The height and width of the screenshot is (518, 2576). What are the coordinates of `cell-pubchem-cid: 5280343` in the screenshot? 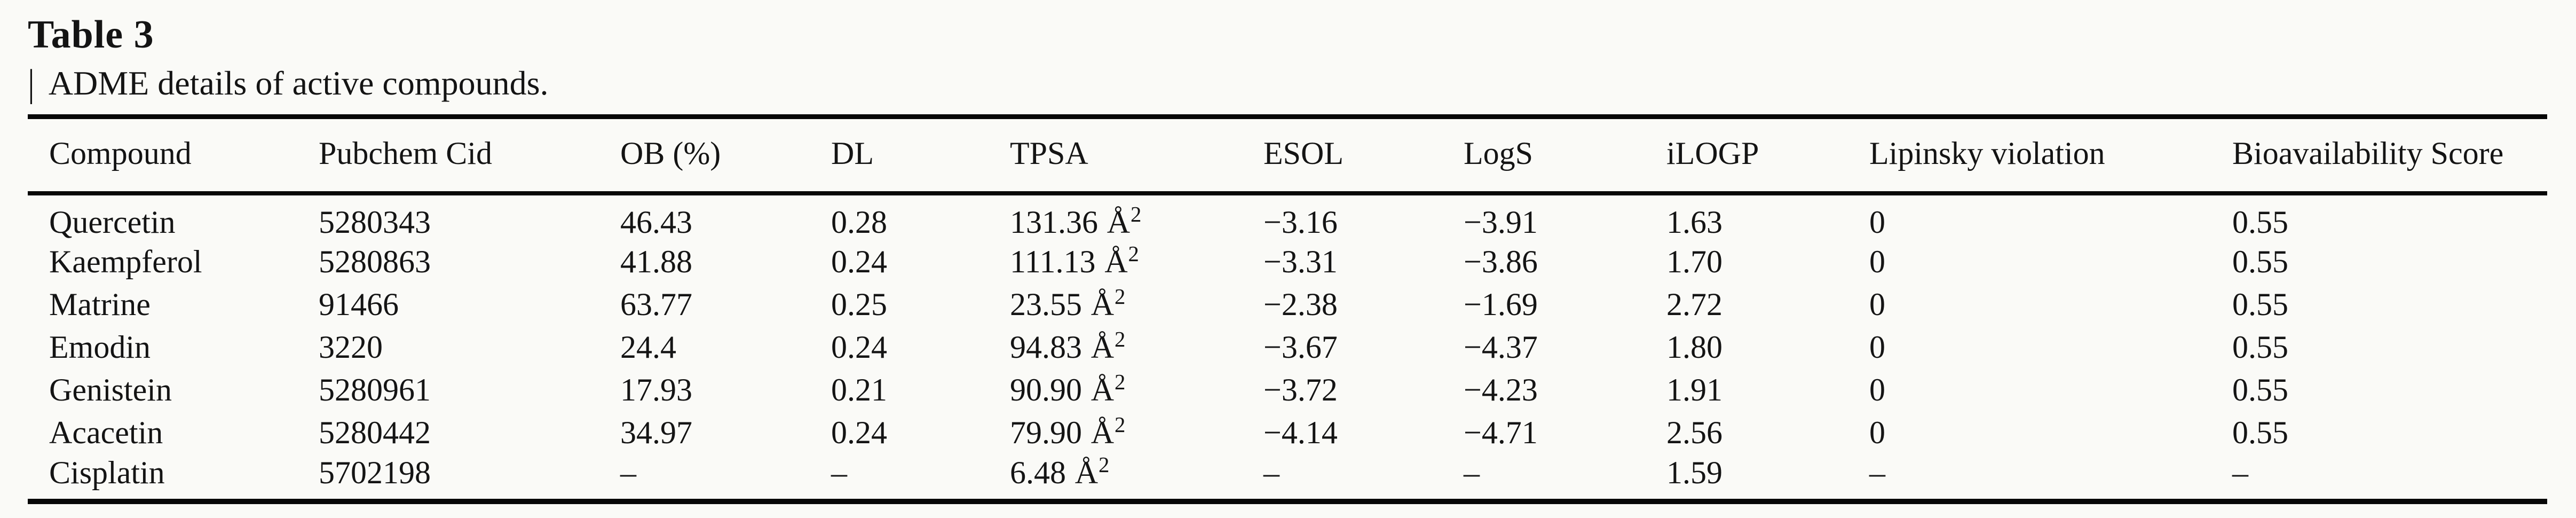 It's located at (375, 222).